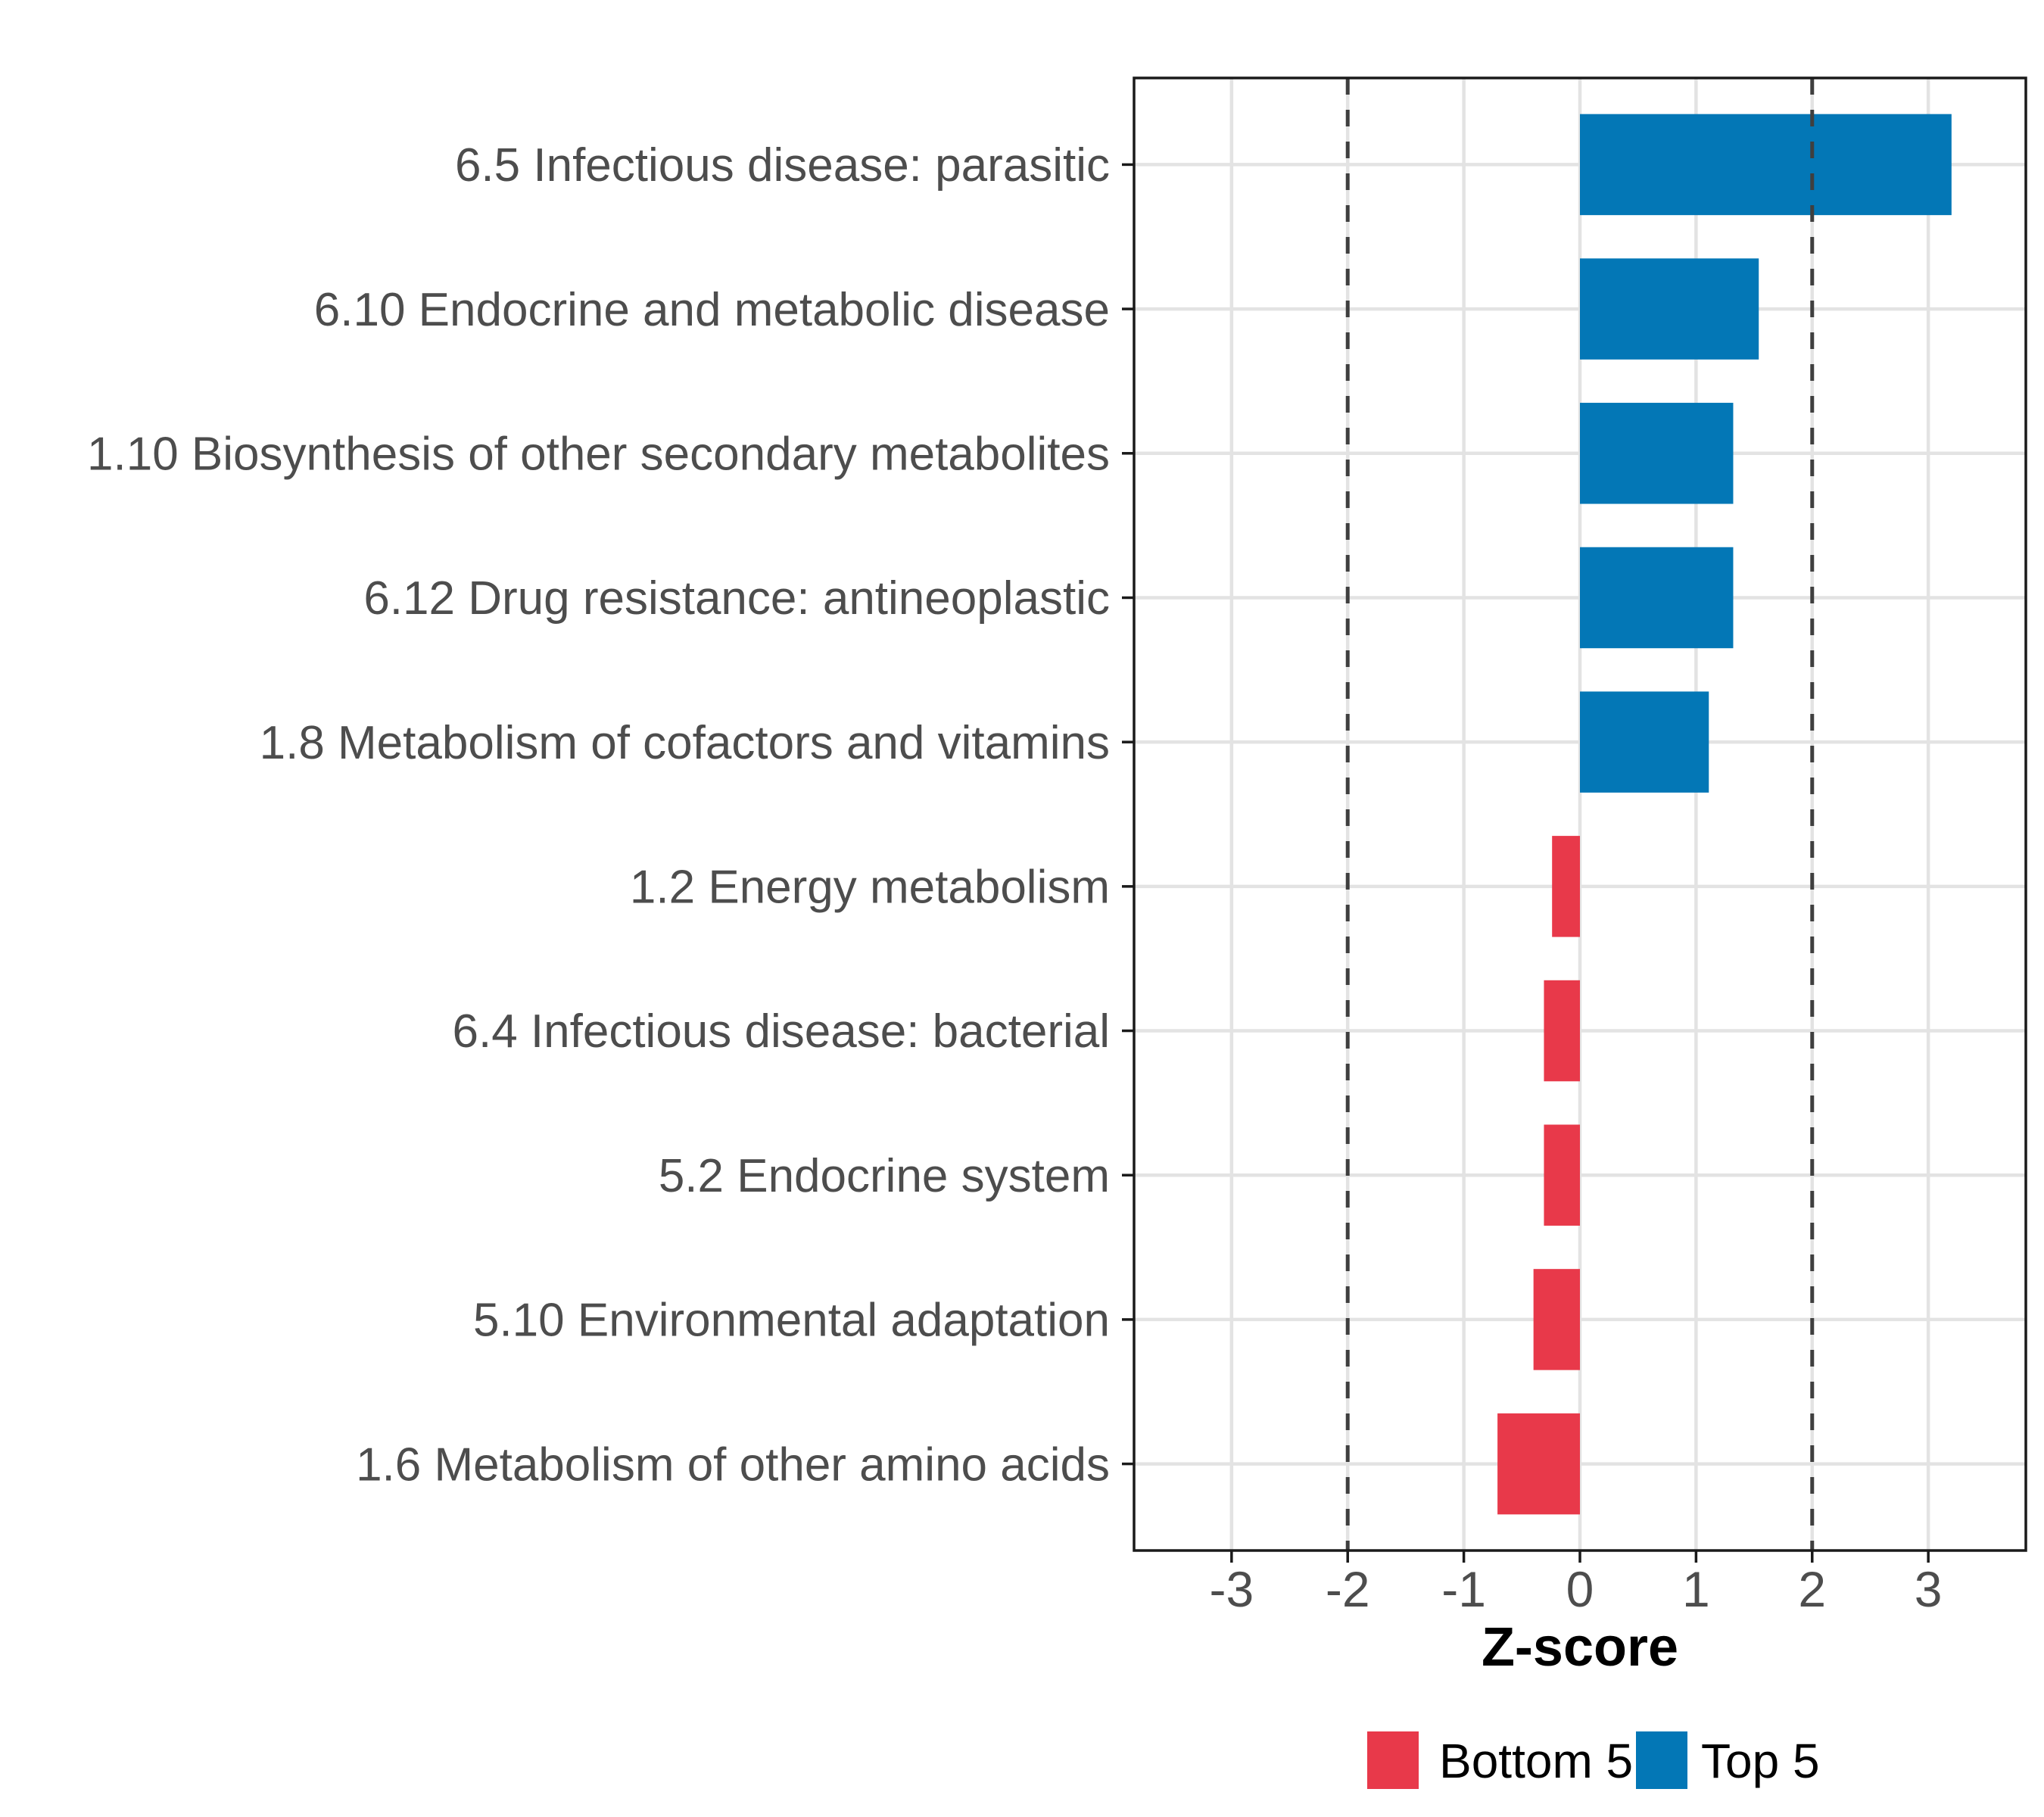 This screenshot has width=2044, height=1817. What do you see at coordinates (1580, 1589) in the screenshot?
I see `x-tick-label: 0` at bounding box center [1580, 1589].